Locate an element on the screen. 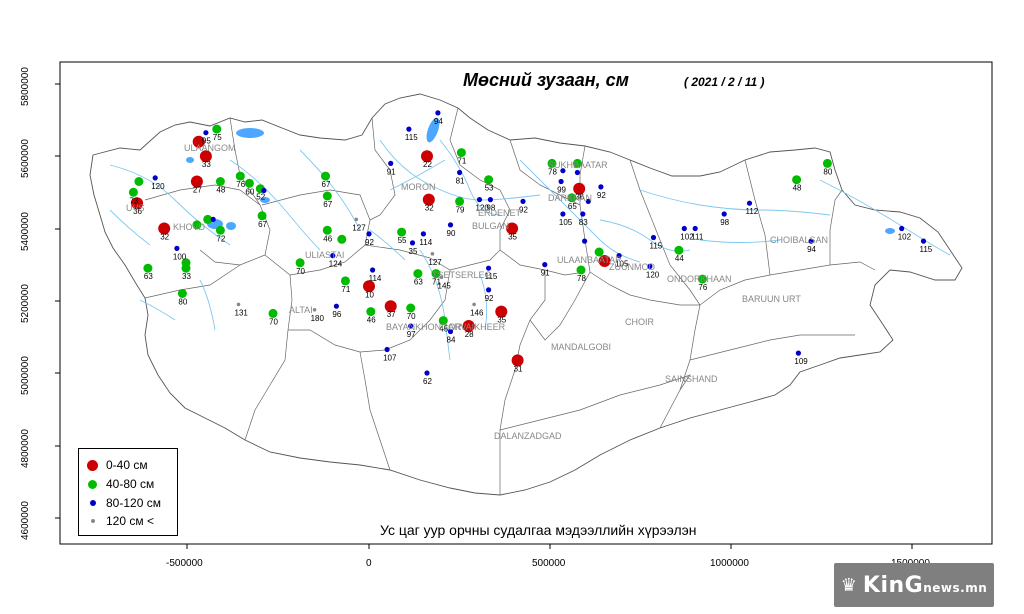 This screenshot has height=614, width=1024. station-value-label: 60 is located at coordinates (249, 191).